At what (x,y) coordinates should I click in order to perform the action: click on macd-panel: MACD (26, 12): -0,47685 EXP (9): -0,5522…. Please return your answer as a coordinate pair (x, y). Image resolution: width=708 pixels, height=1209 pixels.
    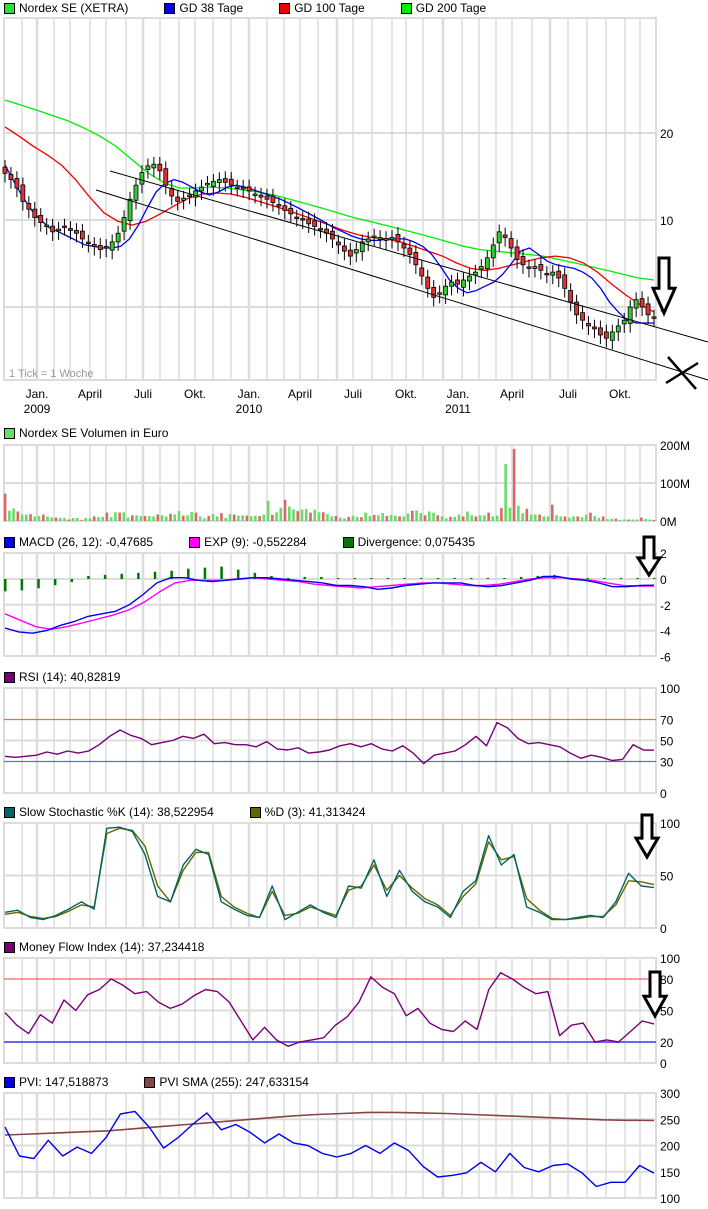
    Looking at the image, I should click on (354, 597).